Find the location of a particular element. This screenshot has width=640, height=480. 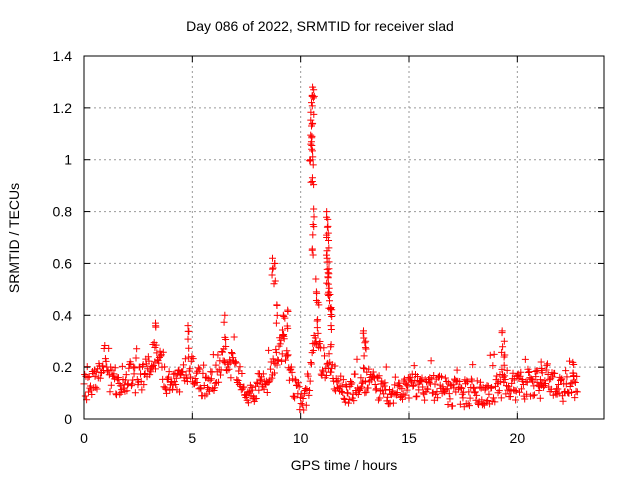

y-tick-label: 0.4 is located at coordinates (63, 315).